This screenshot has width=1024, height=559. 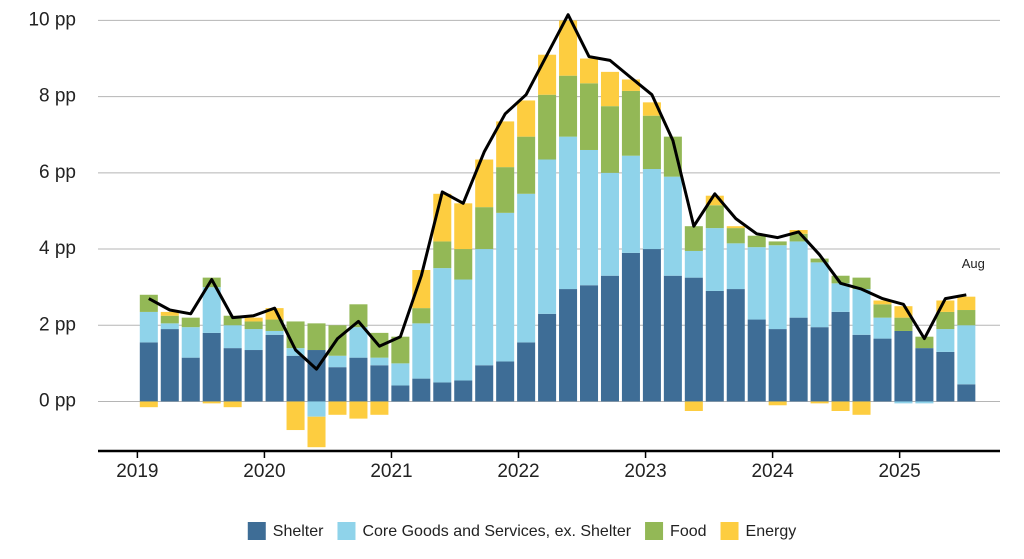 What do you see at coordinates (772, 471) in the screenshot?
I see `x-tick-label: 2024` at bounding box center [772, 471].